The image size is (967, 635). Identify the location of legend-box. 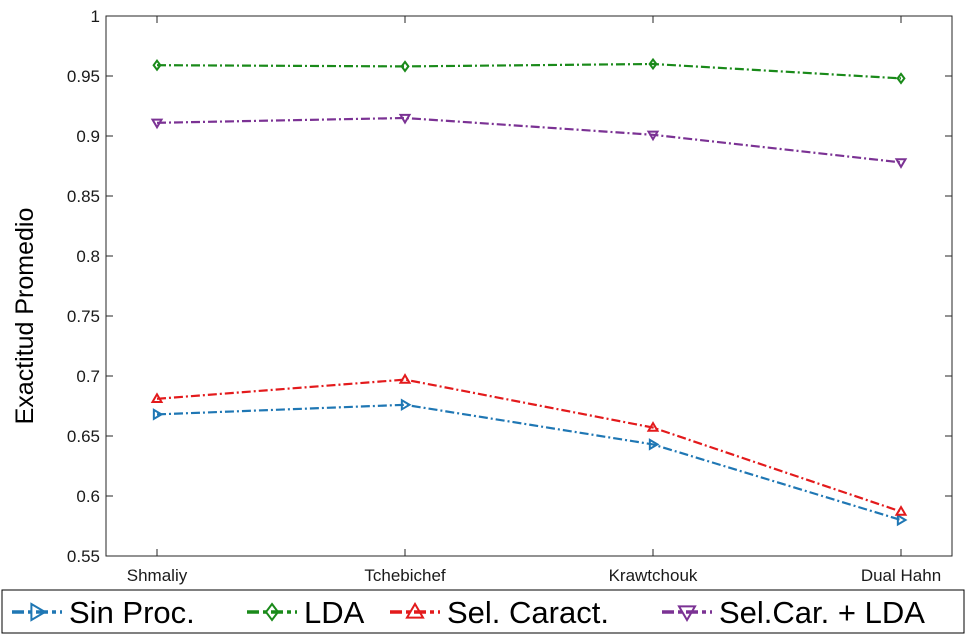
(483, 611).